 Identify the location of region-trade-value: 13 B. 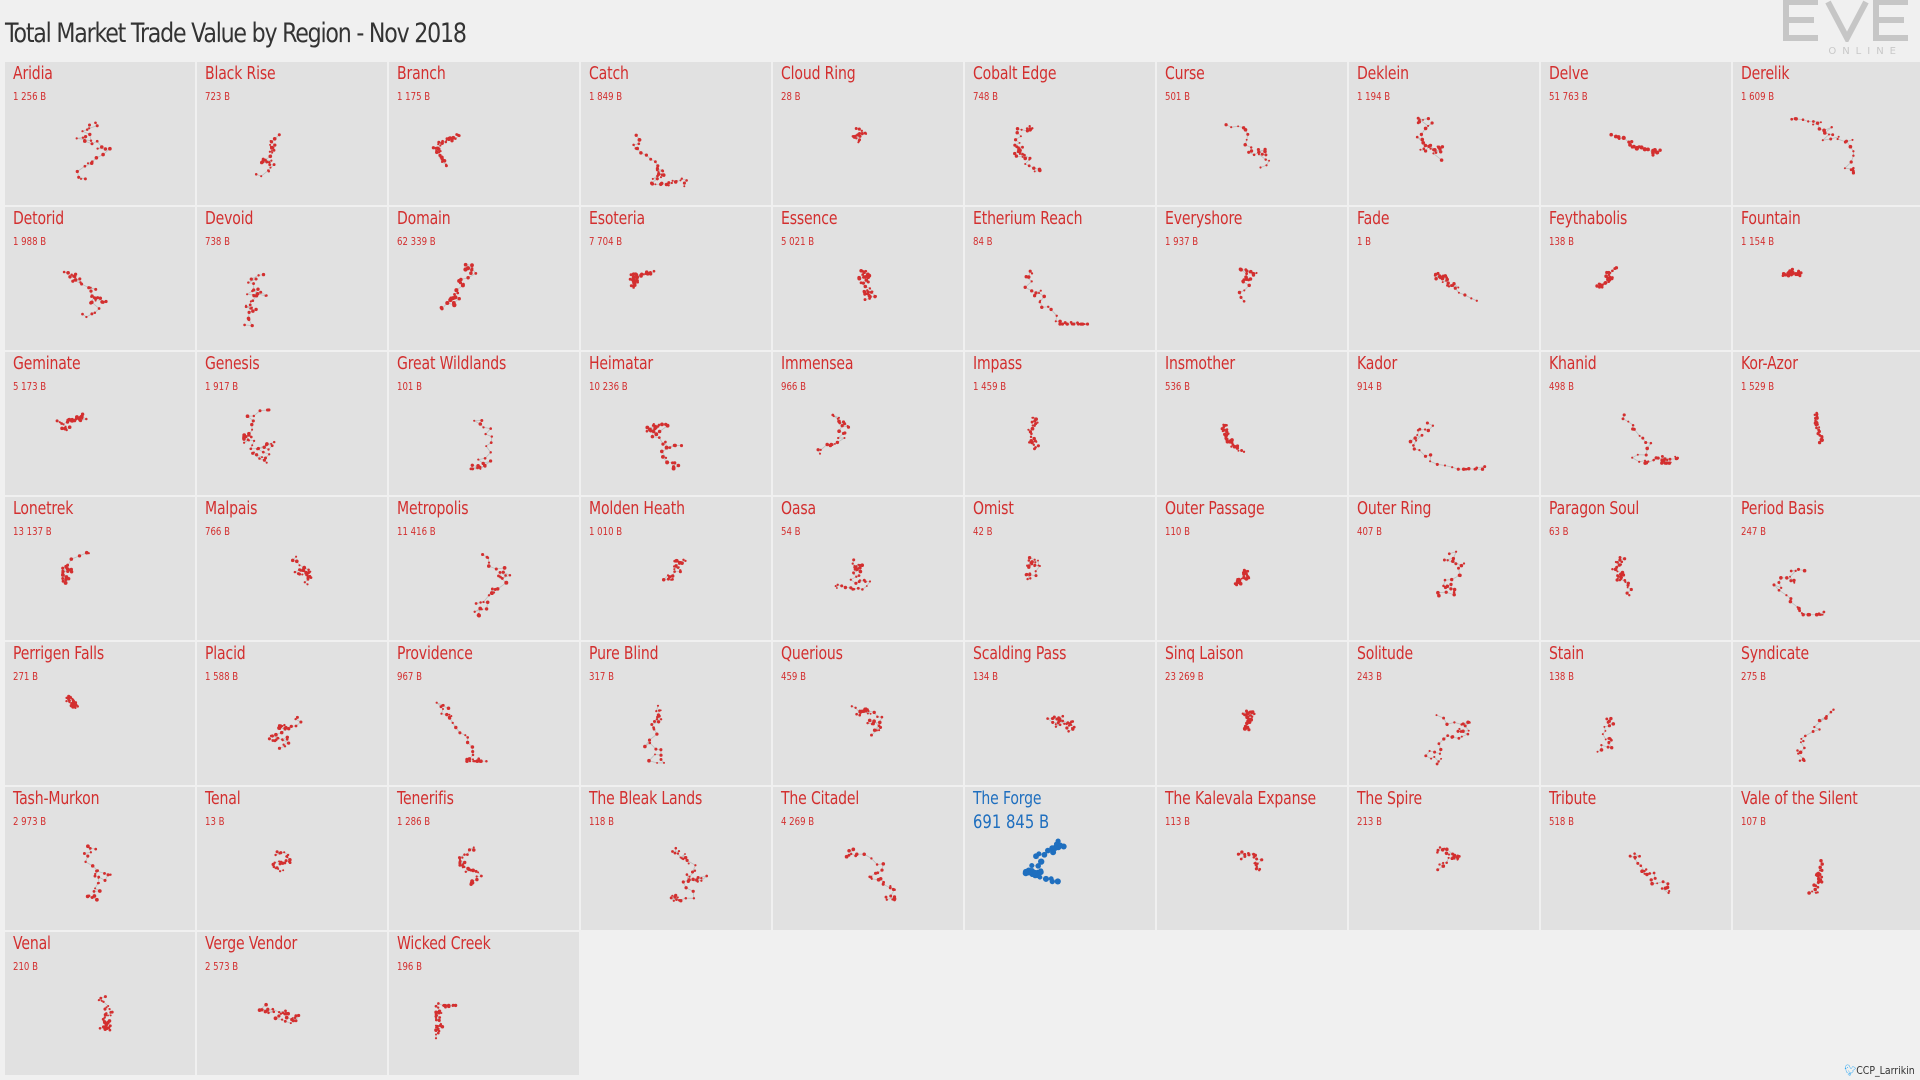
(215, 821).